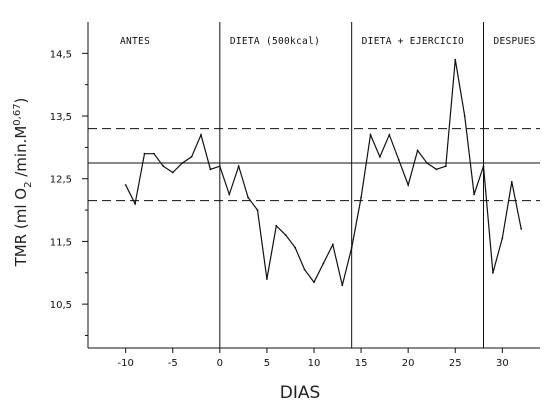  I want to click on y-axis-title-middle: /min.M, so click(21, 154).